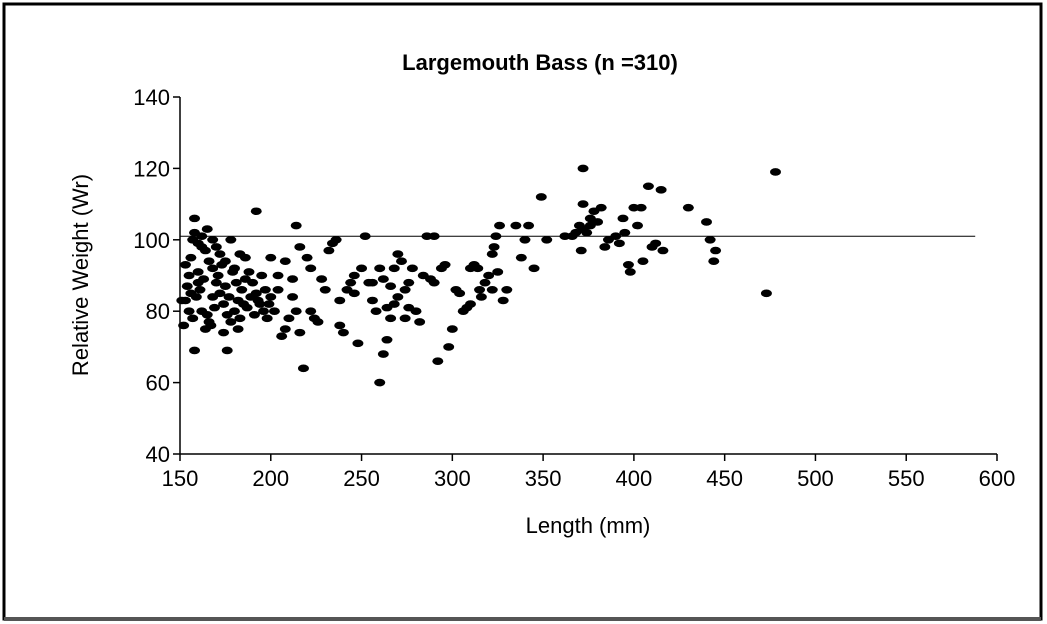 The image size is (1047, 624). I want to click on y-tick-label: 40, so click(158, 454).